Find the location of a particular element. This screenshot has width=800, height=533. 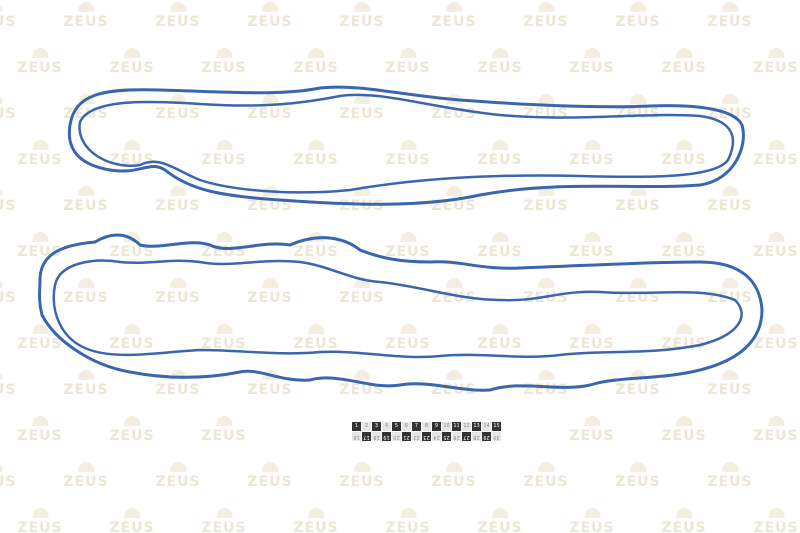

ruler-cell: 3 is located at coordinates (376, 426).